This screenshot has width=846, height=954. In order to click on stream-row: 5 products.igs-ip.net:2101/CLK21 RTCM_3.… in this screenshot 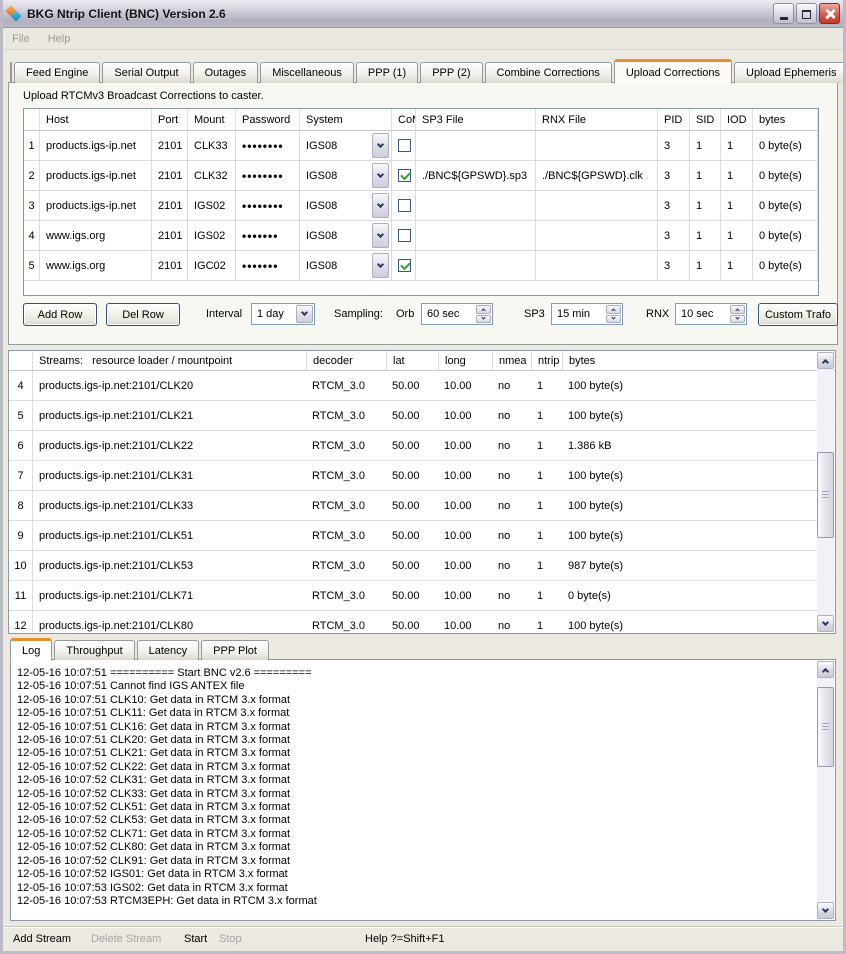, I will do `click(422, 416)`.